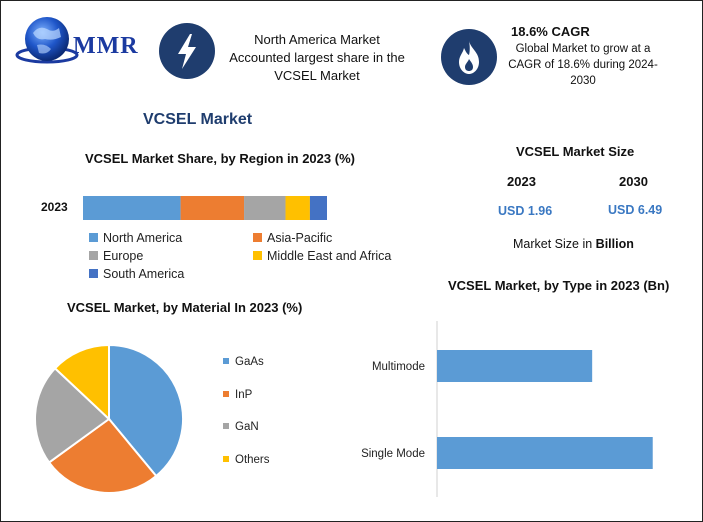 This screenshot has width=703, height=522. Describe the element at coordinates (187, 51) in the screenshot. I see `lightning-bolt-icon` at that location.